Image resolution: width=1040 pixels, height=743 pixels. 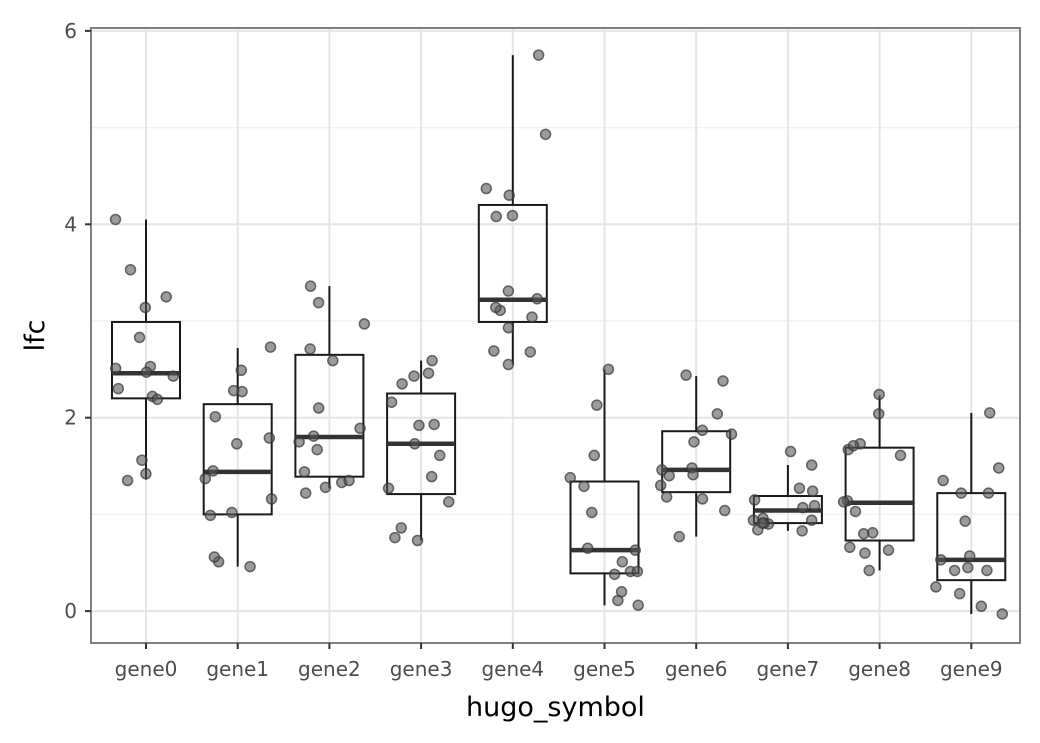 What do you see at coordinates (512, 669) in the screenshot?
I see `x-tick-label: gene4` at bounding box center [512, 669].